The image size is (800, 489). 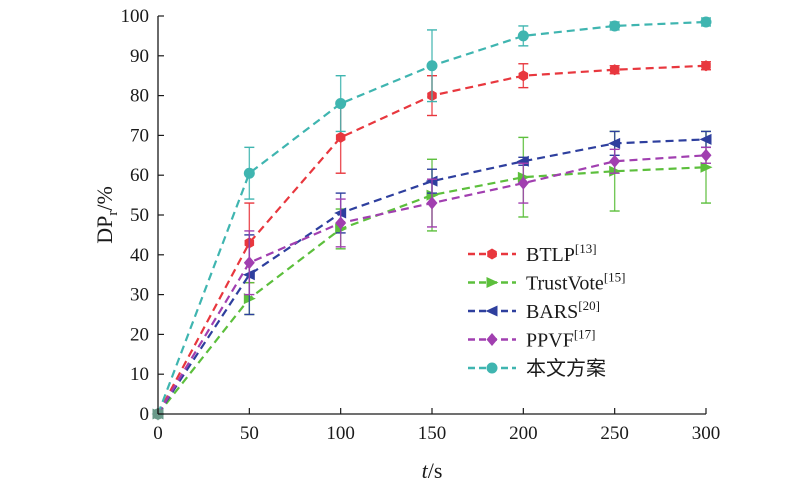 What do you see at coordinates (139, 215) in the screenshot?
I see `y-tick-label: 50` at bounding box center [139, 215].